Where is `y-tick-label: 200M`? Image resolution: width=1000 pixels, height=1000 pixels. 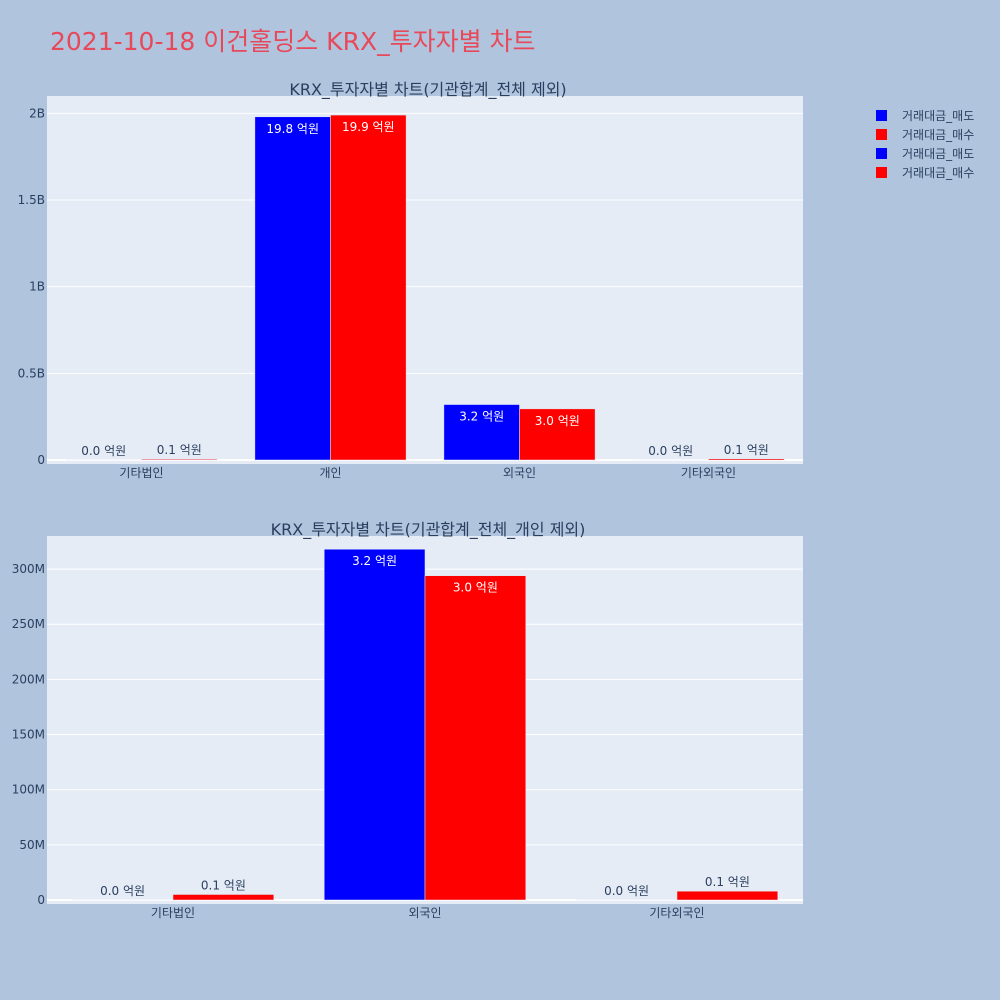 y-tick-label: 200M is located at coordinates (28, 679).